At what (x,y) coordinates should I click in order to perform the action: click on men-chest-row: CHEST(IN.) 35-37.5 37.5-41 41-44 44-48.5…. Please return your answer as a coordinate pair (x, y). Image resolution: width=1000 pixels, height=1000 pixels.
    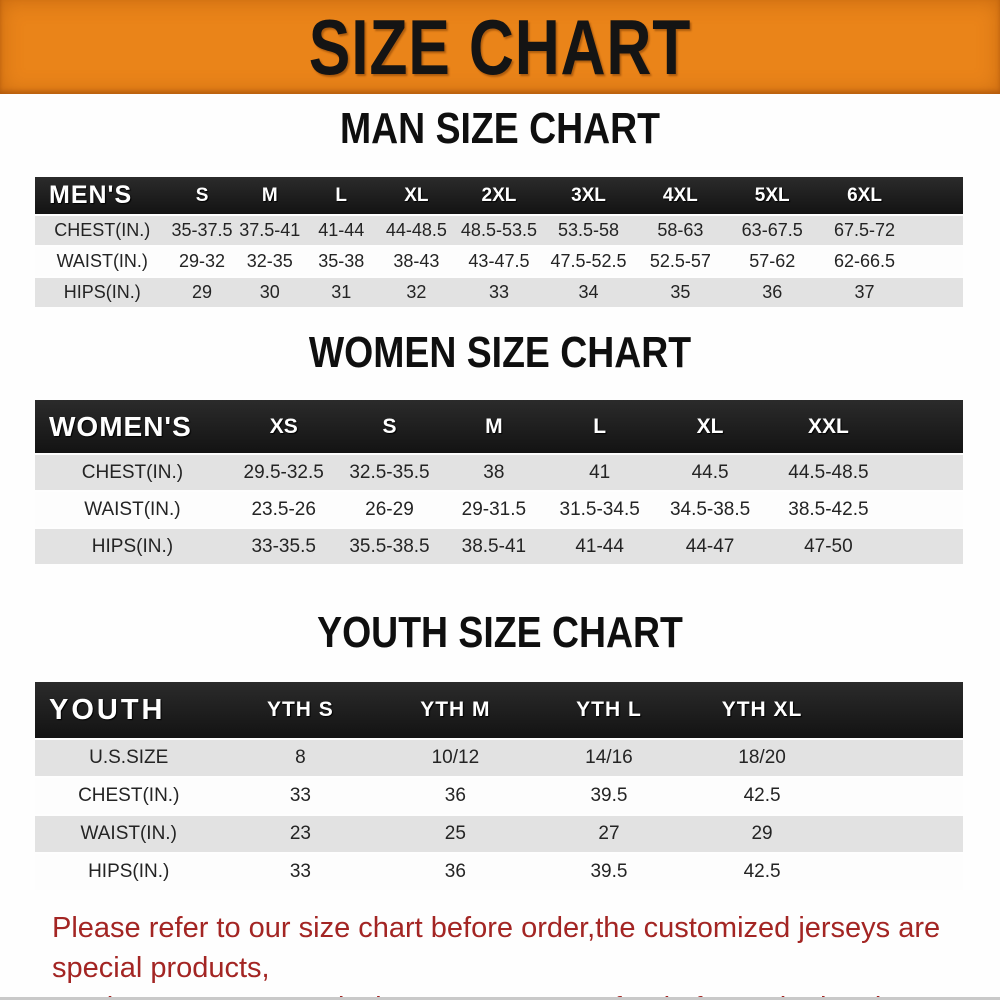
    Looking at the image, I should click on (499, 230).